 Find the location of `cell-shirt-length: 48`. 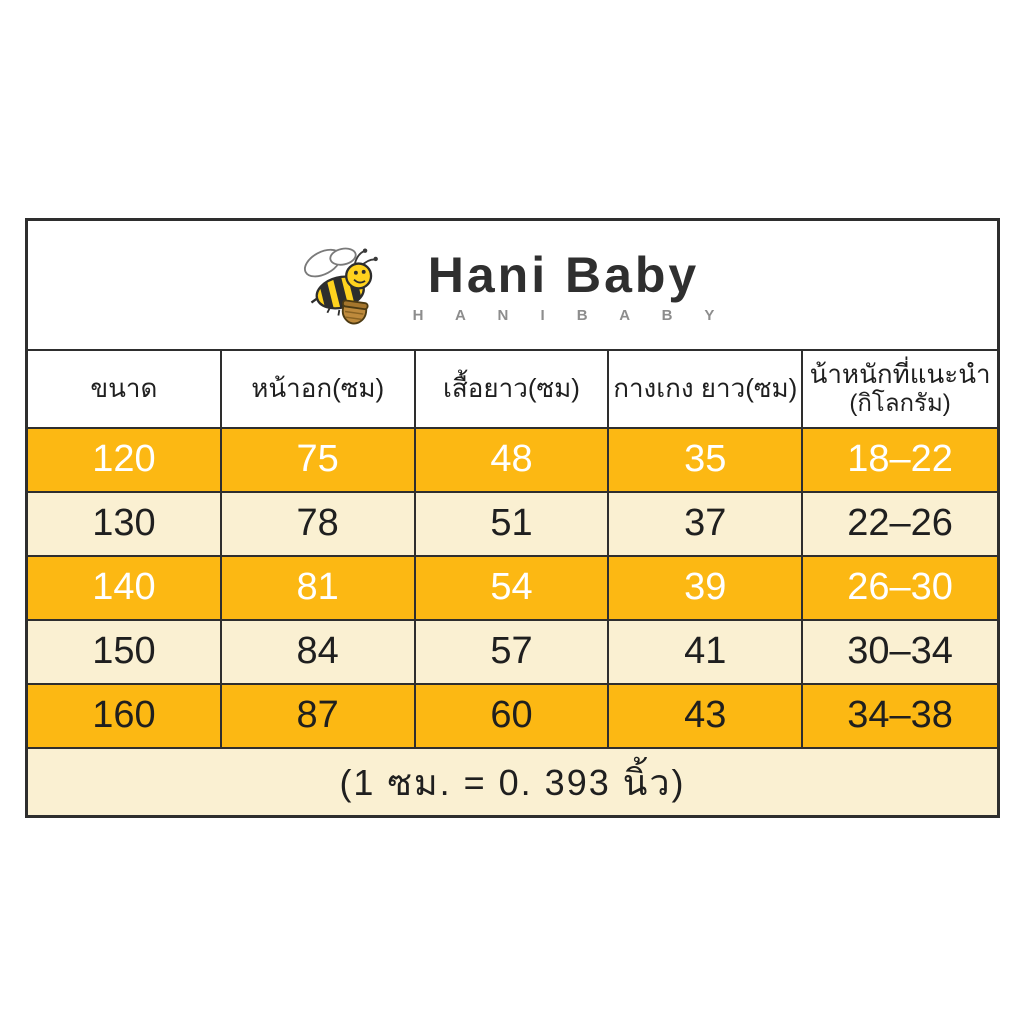

cell-shirt-length: 48 is located at coordinates (513, 460).